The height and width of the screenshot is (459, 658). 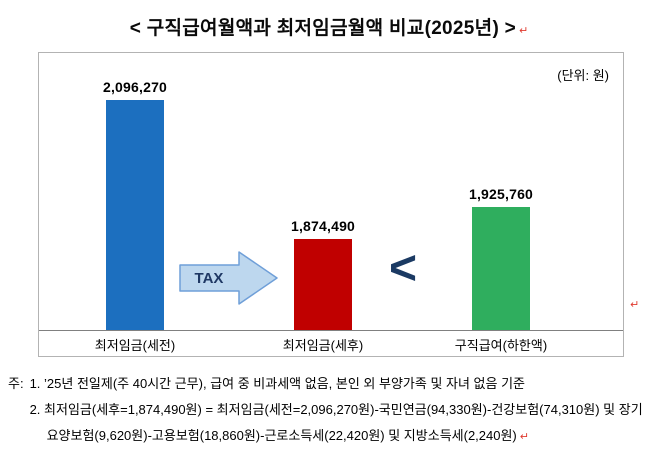 What do you see at coordinates (135, 87) in the screenshot?
I see `bar-value-label: 2,096,270` at bounding box center [135, 87].